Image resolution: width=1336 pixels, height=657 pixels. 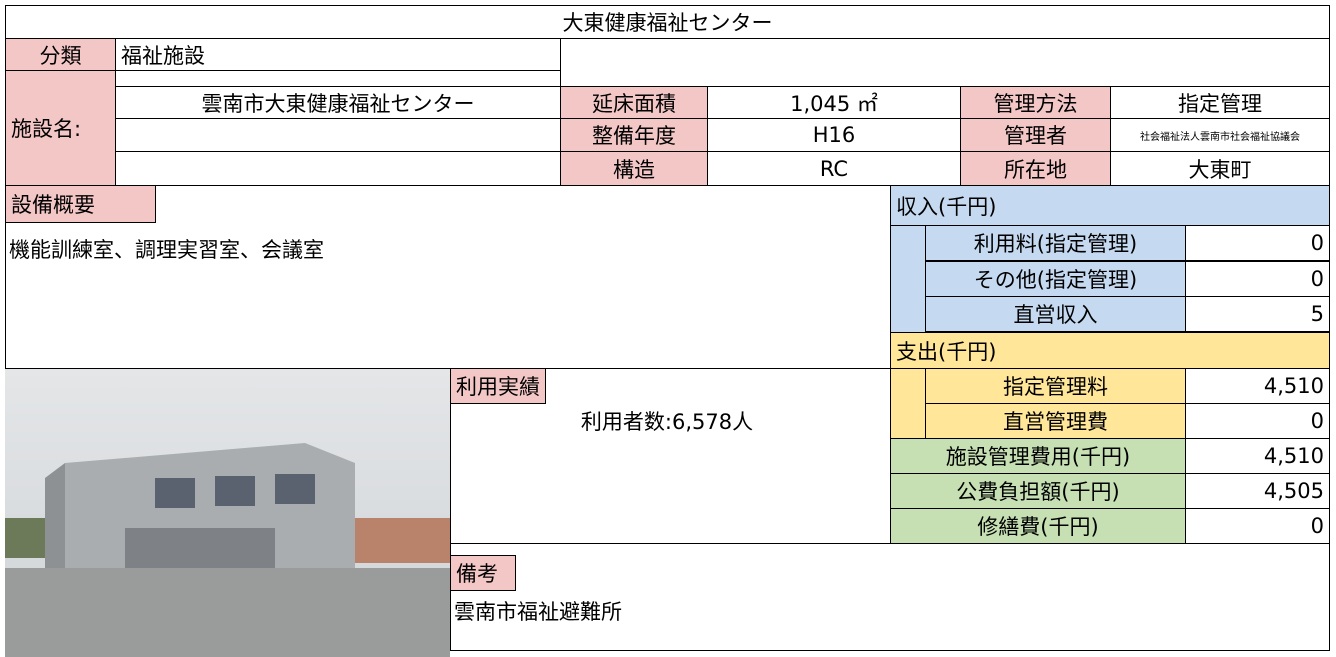 What do you see at coordinates (834, 135) in the screenshot?
I see `year-value: H16` at bounding box center [834, 135].